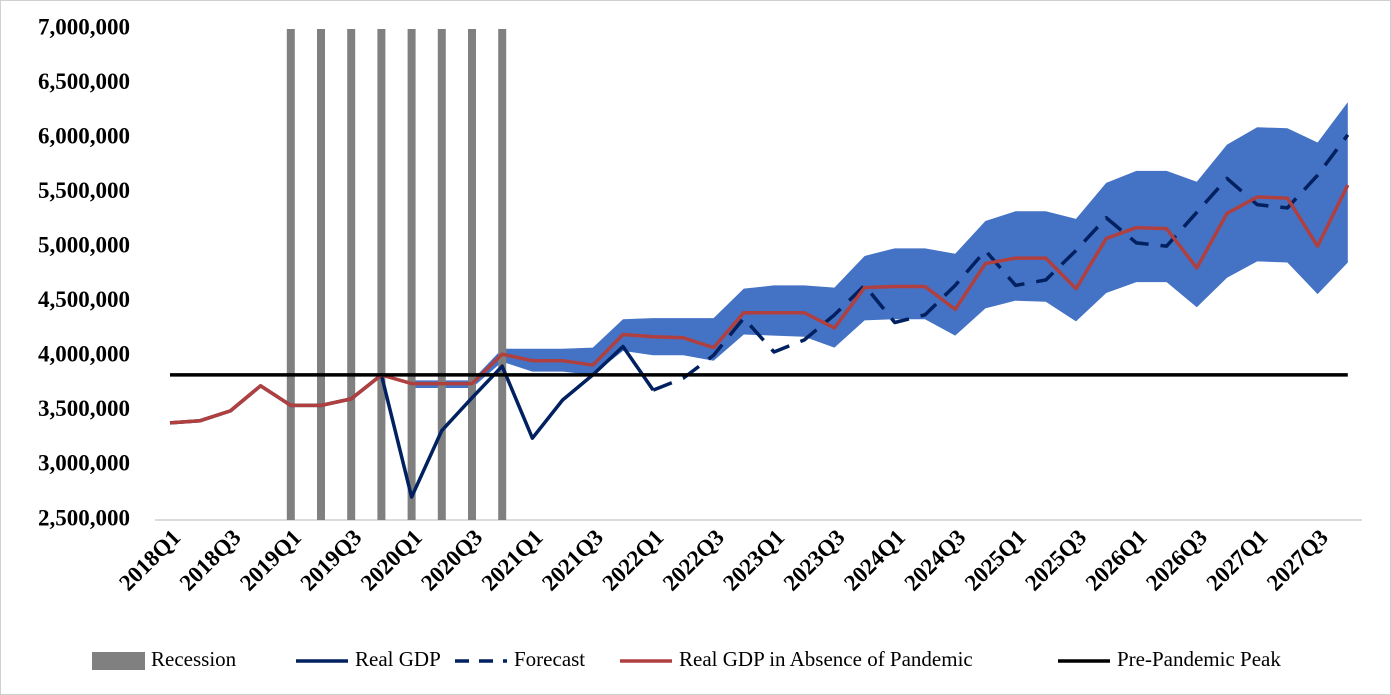 The width and height of the screenshot is (1391, 695). I want to click on legend-item: Real GDP in Absence of Pandemic, so click(796, 659).